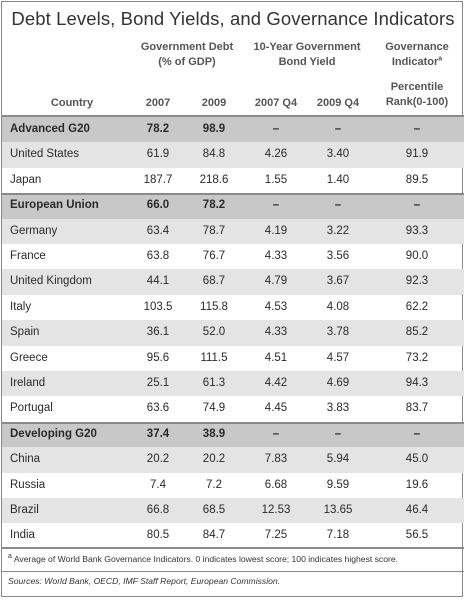  Describe the element at coordinates (28, 256) in the screenshot. I see `country-name: France` at that location.